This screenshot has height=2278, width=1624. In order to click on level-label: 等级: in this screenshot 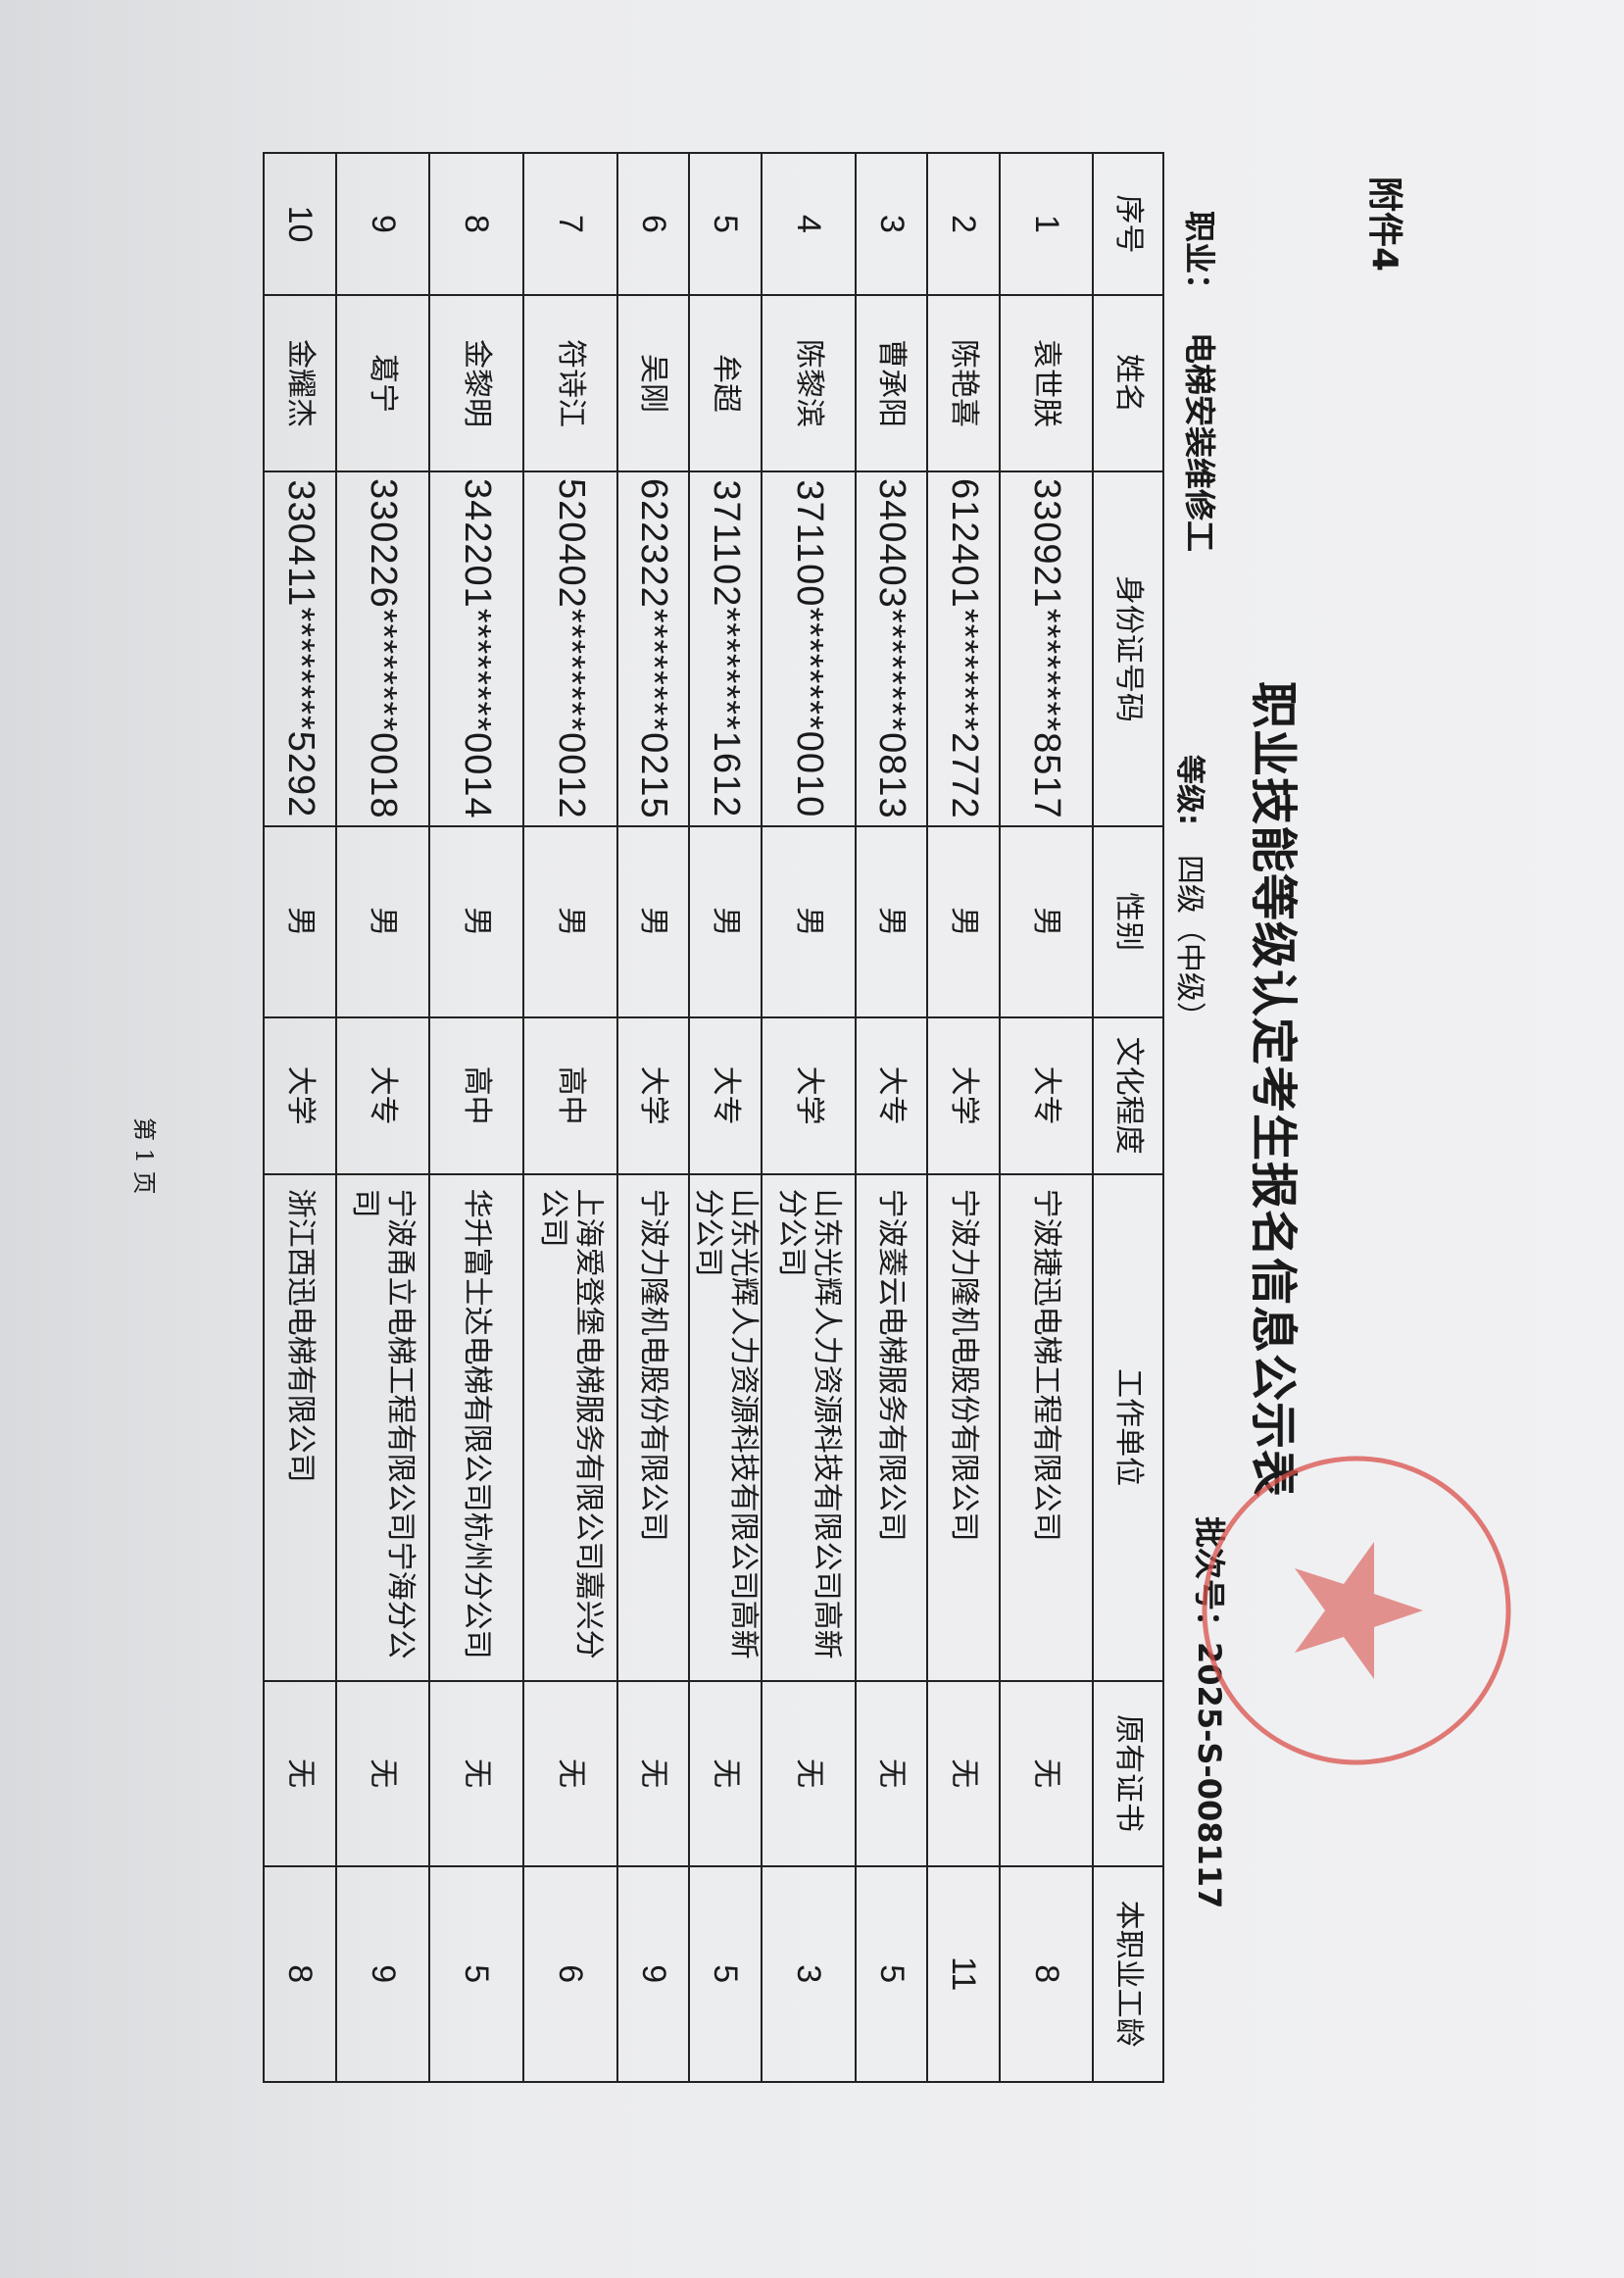, I will do `click(1189, 790)`.